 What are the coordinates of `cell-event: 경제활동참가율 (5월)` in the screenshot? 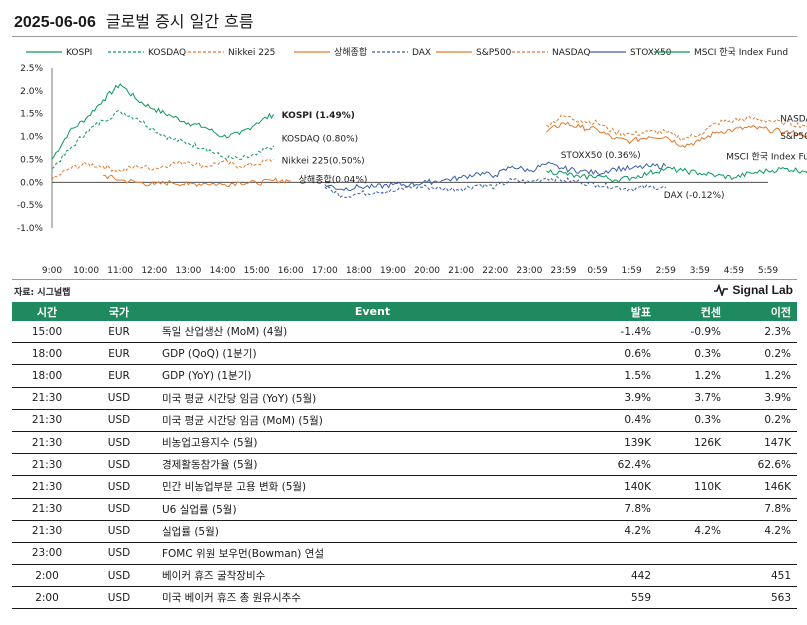 It's located at (372, 465).